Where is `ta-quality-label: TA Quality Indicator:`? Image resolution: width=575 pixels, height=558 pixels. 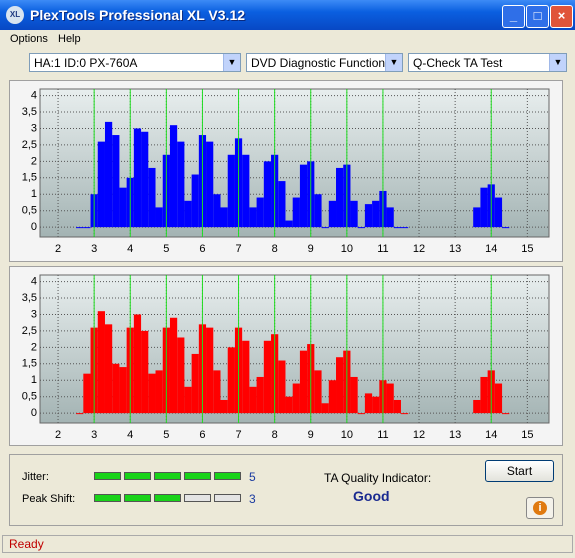
ta-quality-label: TA Quality Indicator: is located at coordinates (378, 478).